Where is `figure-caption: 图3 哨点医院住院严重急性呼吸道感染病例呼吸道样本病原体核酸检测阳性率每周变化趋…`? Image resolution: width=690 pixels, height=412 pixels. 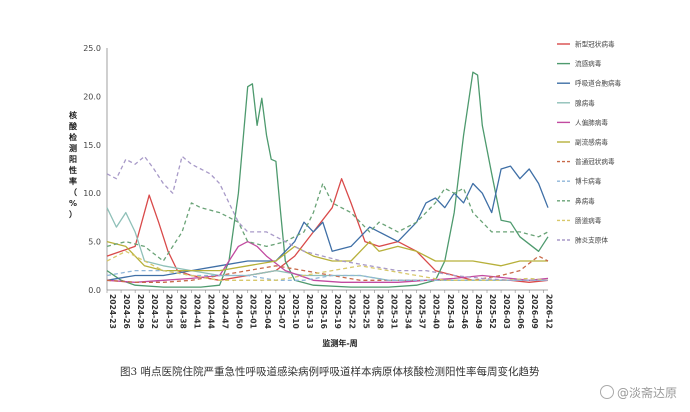 figure-caption: 图3 哨点医院住院严重急性呼吸道感染病例呼吸道样本病原体核酸检测阳性率每周变化趋… is located at coordinates (330, 372).